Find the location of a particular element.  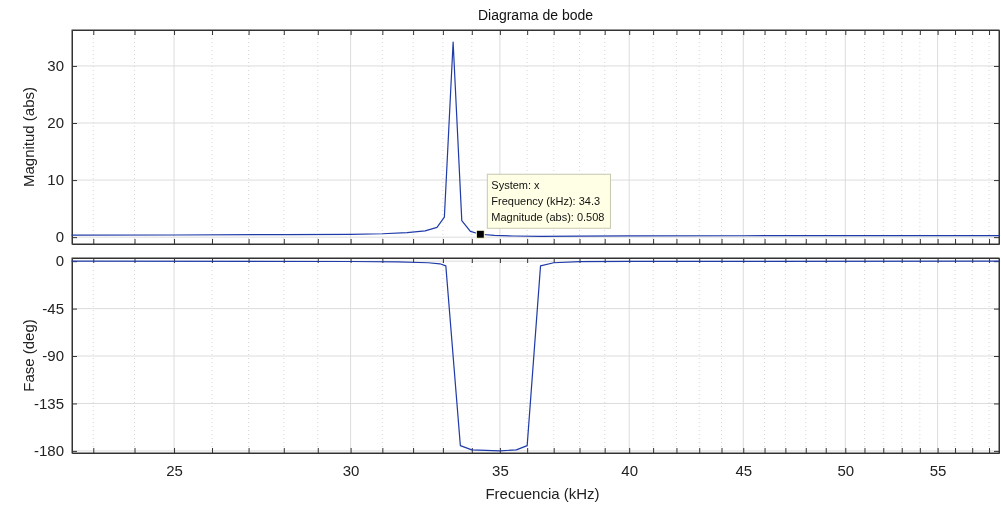

x-tick-label: 45 is located at coordinates (744, 470).